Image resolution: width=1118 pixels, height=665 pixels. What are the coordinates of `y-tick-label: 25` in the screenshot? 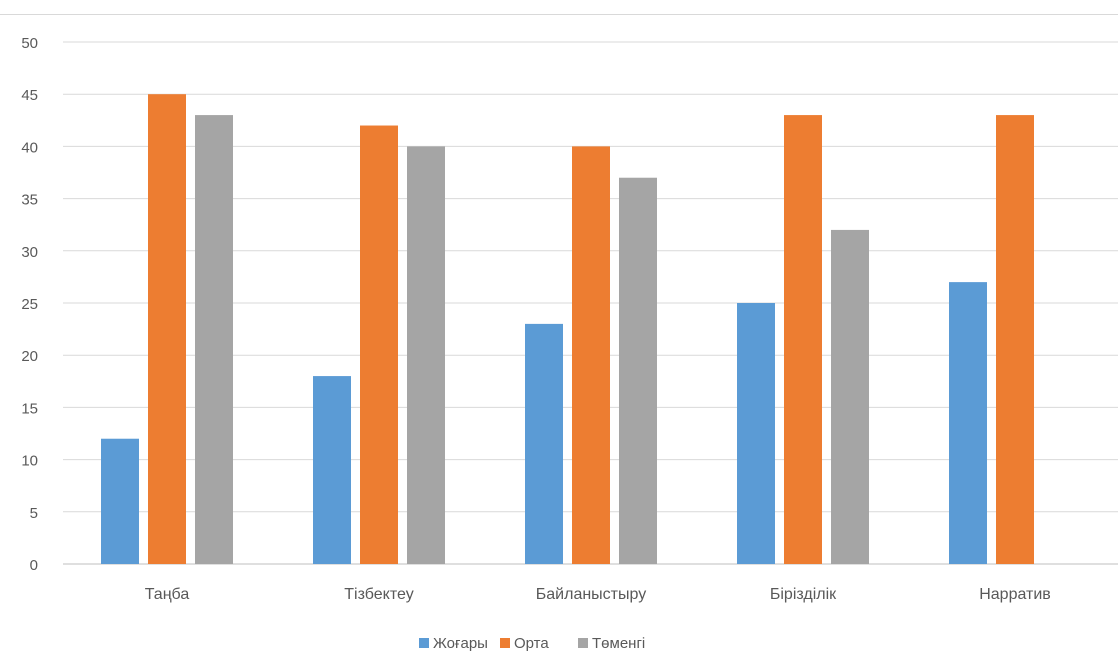 It's located at (29, 304).